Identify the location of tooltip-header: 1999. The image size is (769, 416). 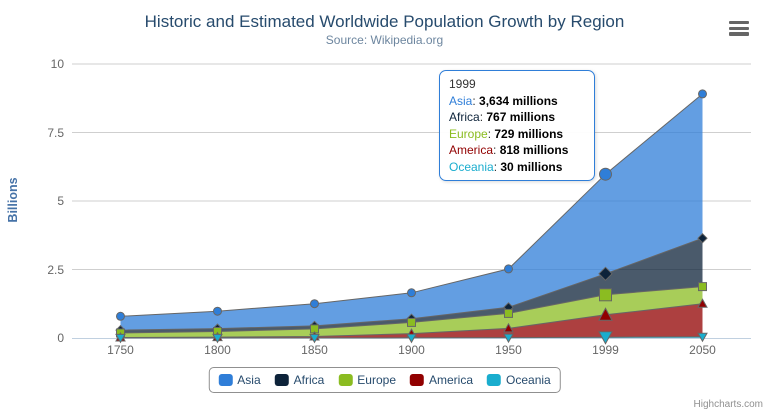
(462, 84).